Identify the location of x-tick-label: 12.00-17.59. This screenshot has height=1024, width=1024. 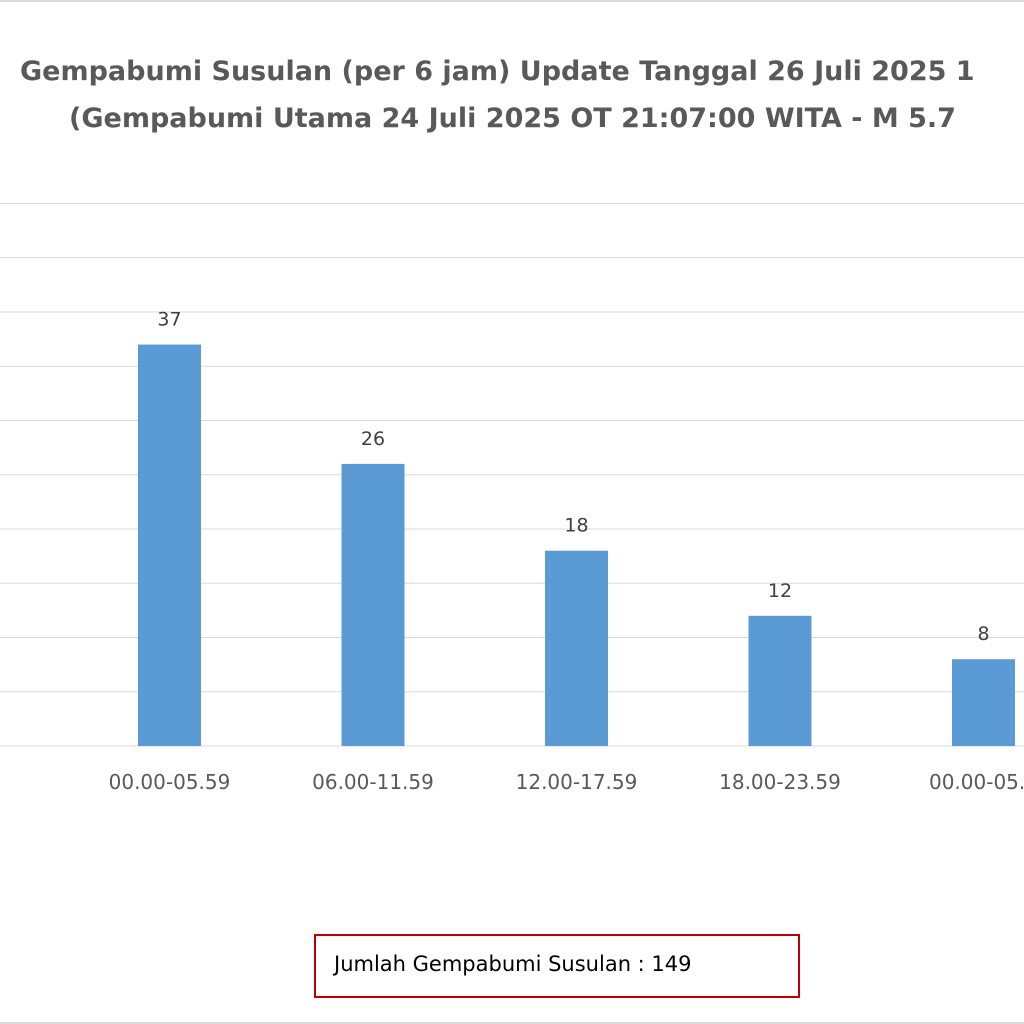
(577, 782).